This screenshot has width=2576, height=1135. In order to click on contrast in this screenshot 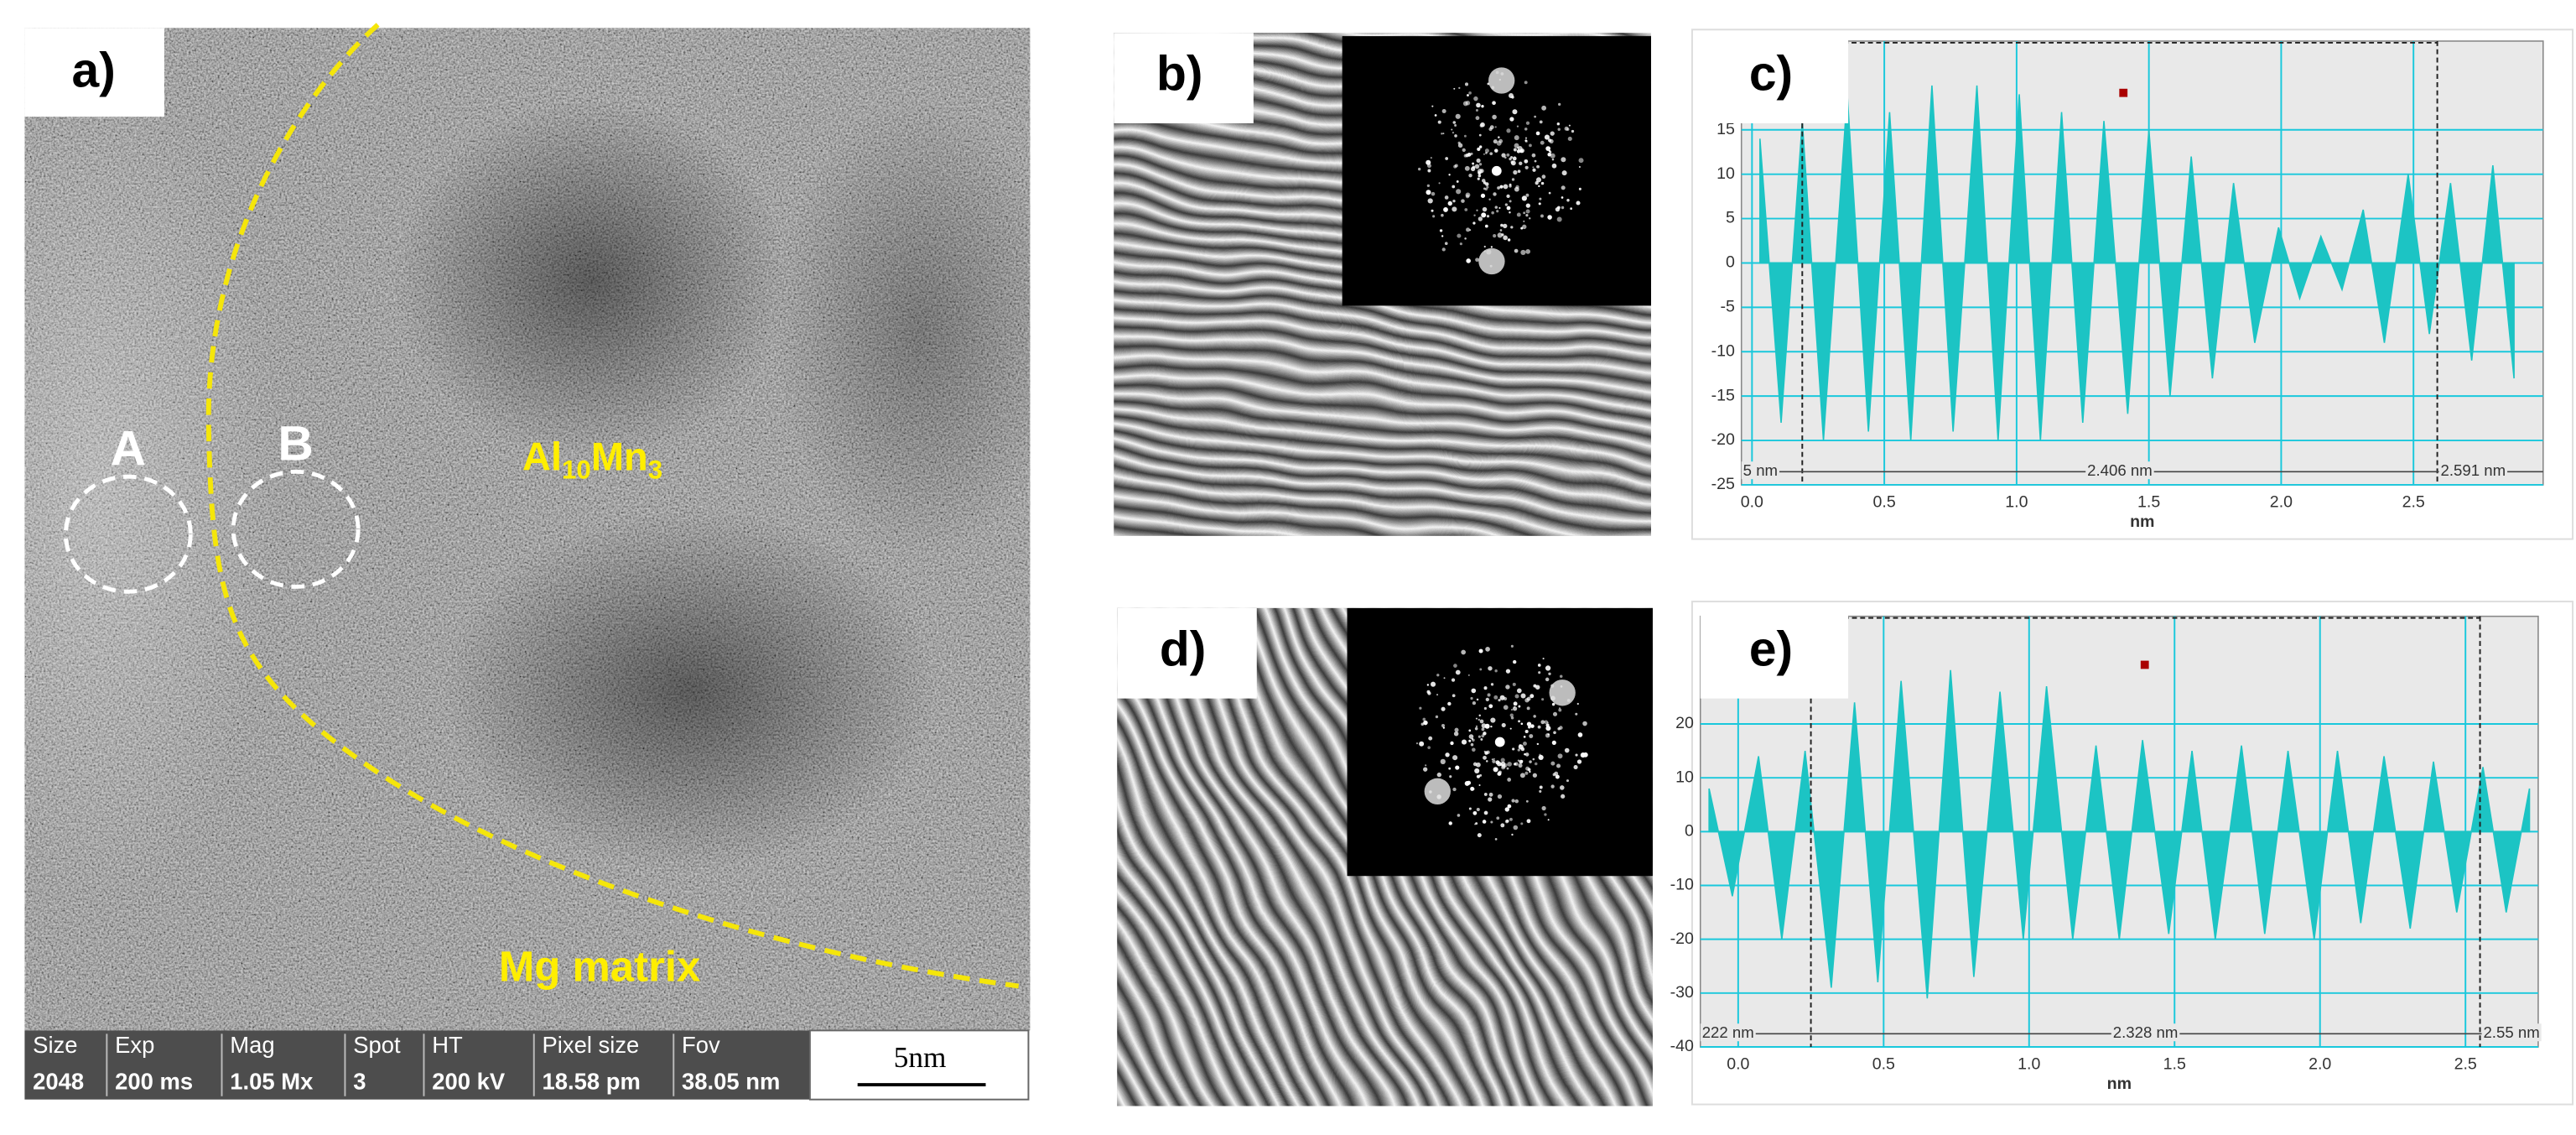, I will do `click(901, 329)`.